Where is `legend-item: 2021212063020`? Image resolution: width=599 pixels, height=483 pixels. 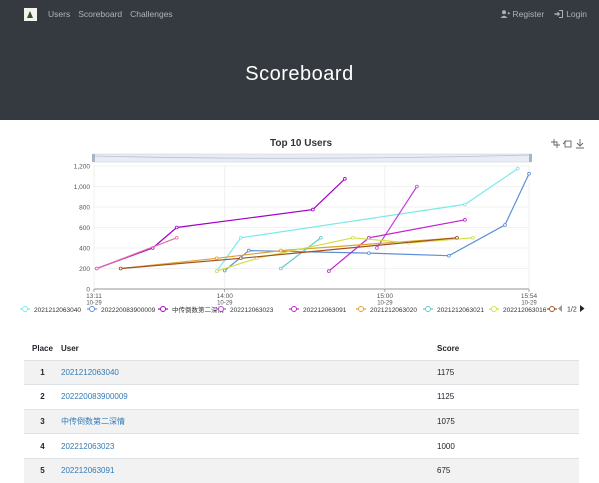 legend-item: 2021212063020 is located at coordinates (386, 310).